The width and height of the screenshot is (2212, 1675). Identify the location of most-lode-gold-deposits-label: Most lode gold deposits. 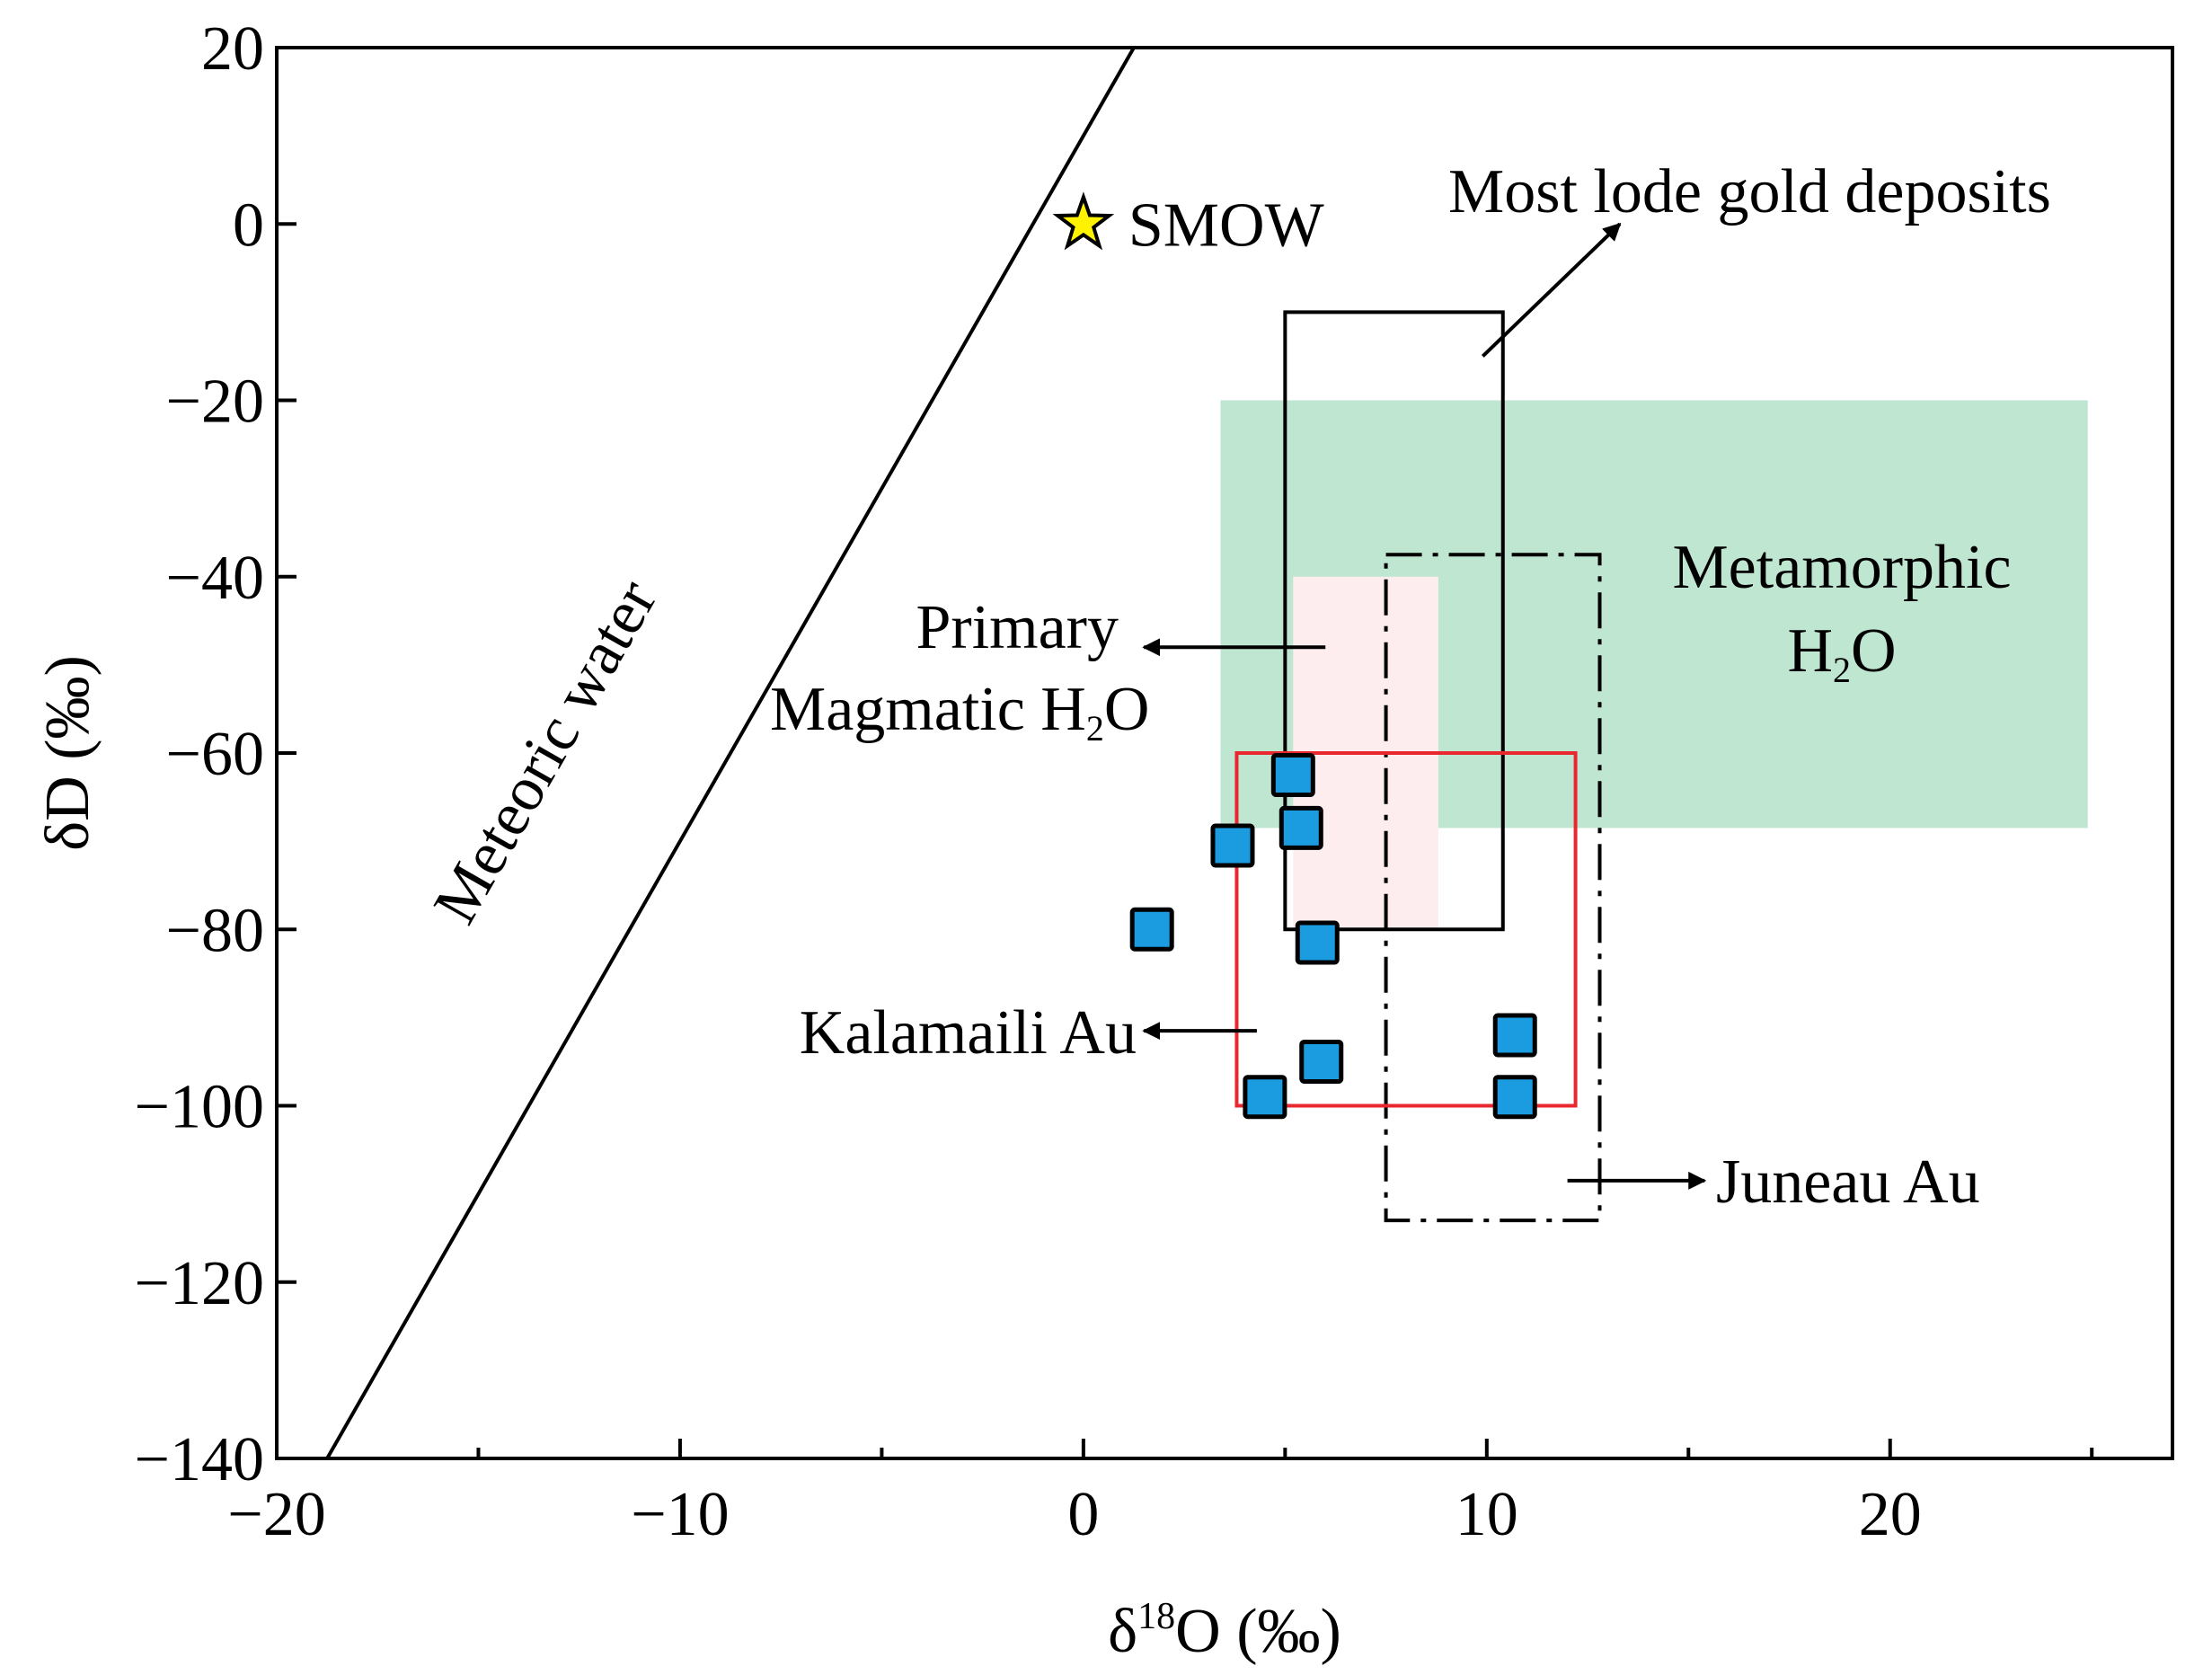
(1749, 192).